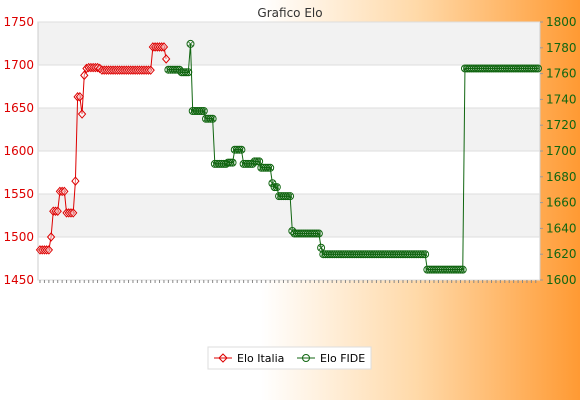  Describe the element at coordinates (561, 22) in the screenshot. I see `y-right-tick-label: 1800` at that location.